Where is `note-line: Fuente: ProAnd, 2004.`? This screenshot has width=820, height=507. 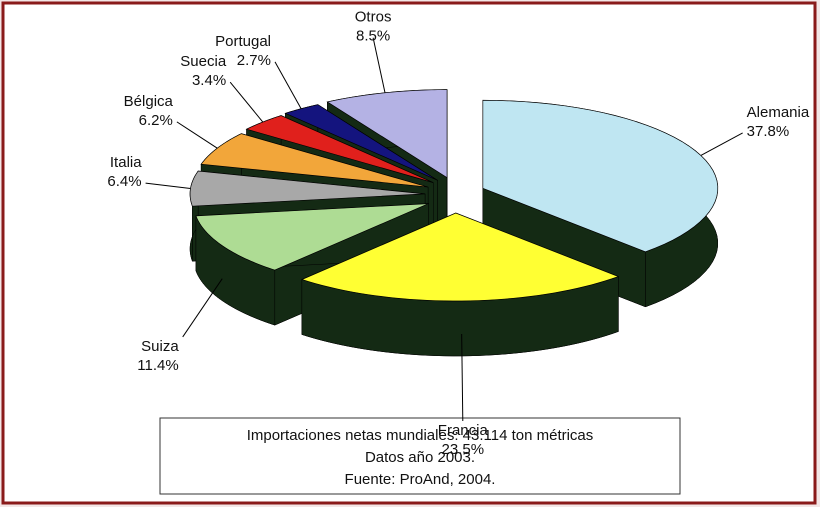 note-line: Fuente: ProAnd, 2004. is located at coordinates (420, 479).